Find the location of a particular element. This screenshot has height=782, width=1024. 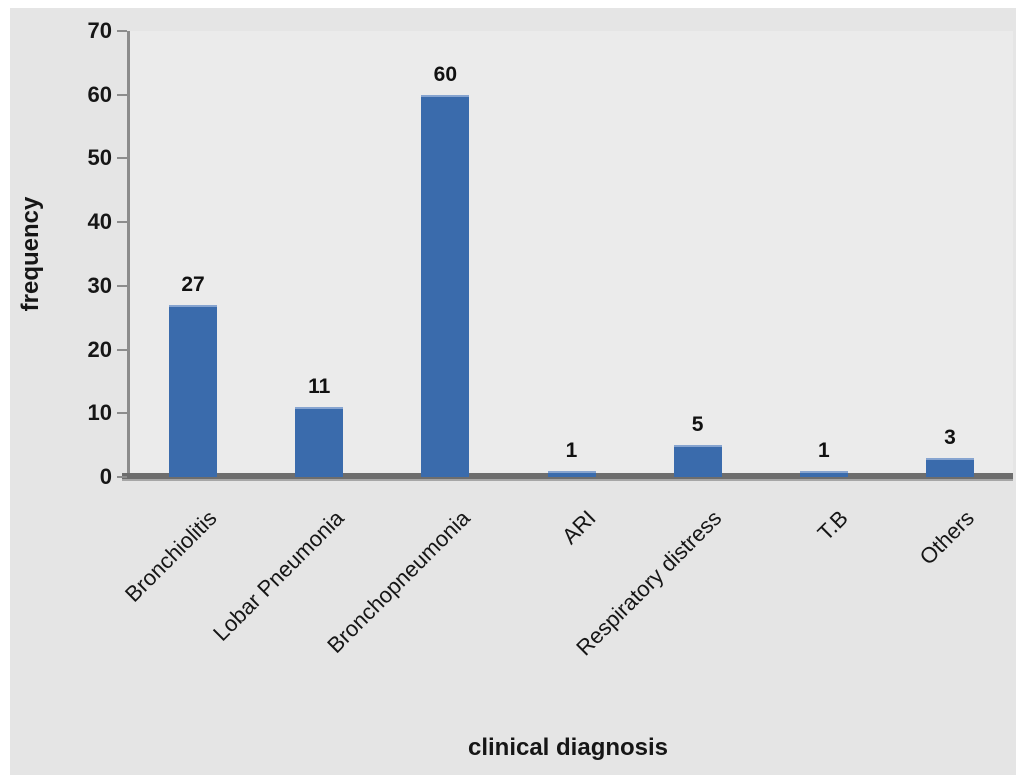

x-axis-title: clinical diagnosis is located at coordinates (568, 747).